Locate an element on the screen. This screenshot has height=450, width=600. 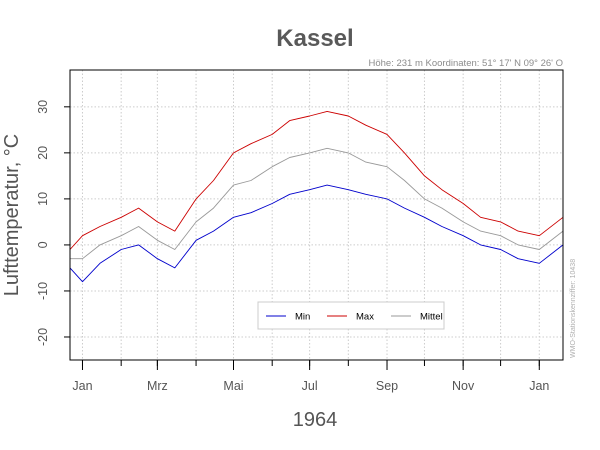
y-tick-label: -20 is located at coordinates (43, 337).